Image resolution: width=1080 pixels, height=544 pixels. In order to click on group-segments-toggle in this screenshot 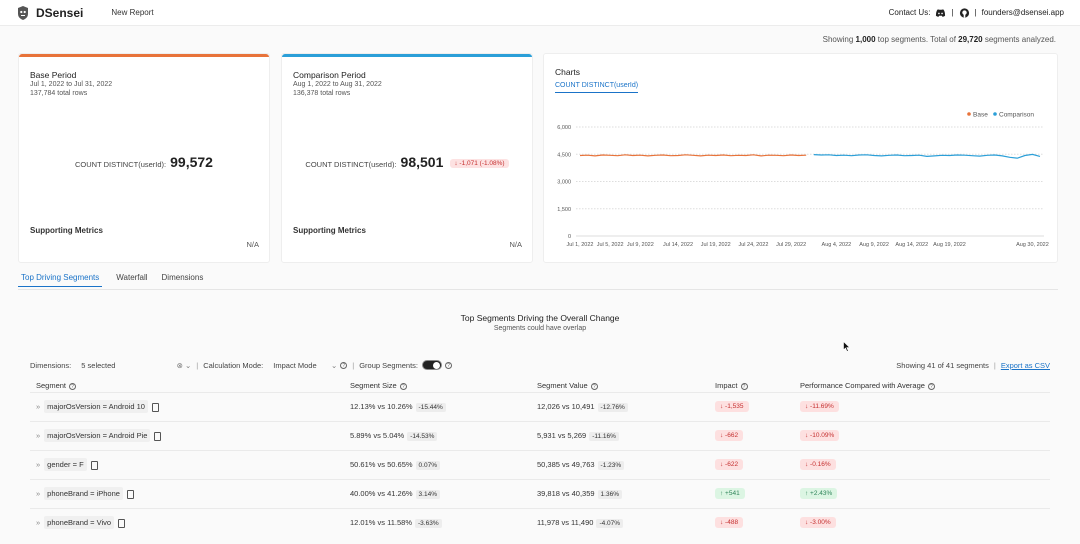, I will do `click(432, 365)`.